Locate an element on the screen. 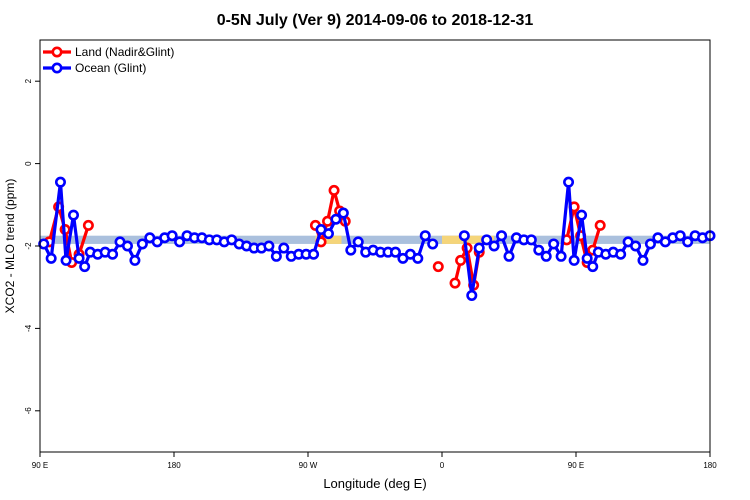 This screenshot has width=750, height=500. legend-label-ocean: Ocean (Glint) is located at coordinates (110, 68).